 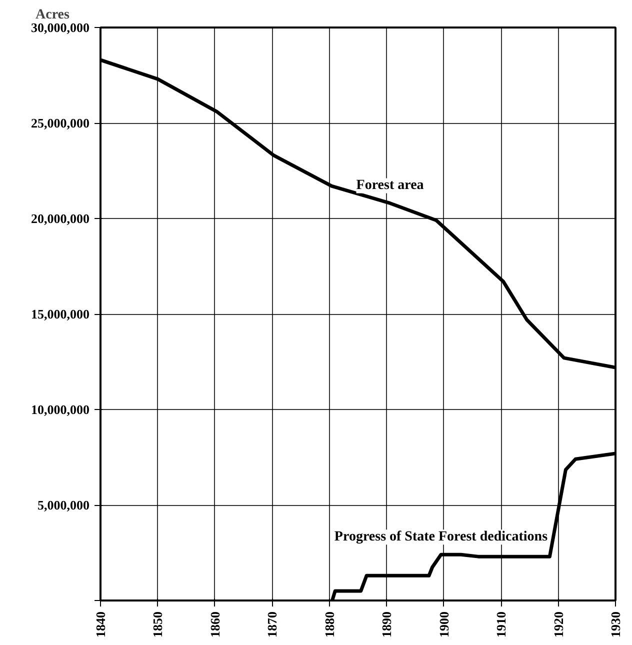 What do you see at coordinates (441, 537) in the screenshot?
I see `series-label: Progress of State Forest dedications` at bounding box center [441, 537].